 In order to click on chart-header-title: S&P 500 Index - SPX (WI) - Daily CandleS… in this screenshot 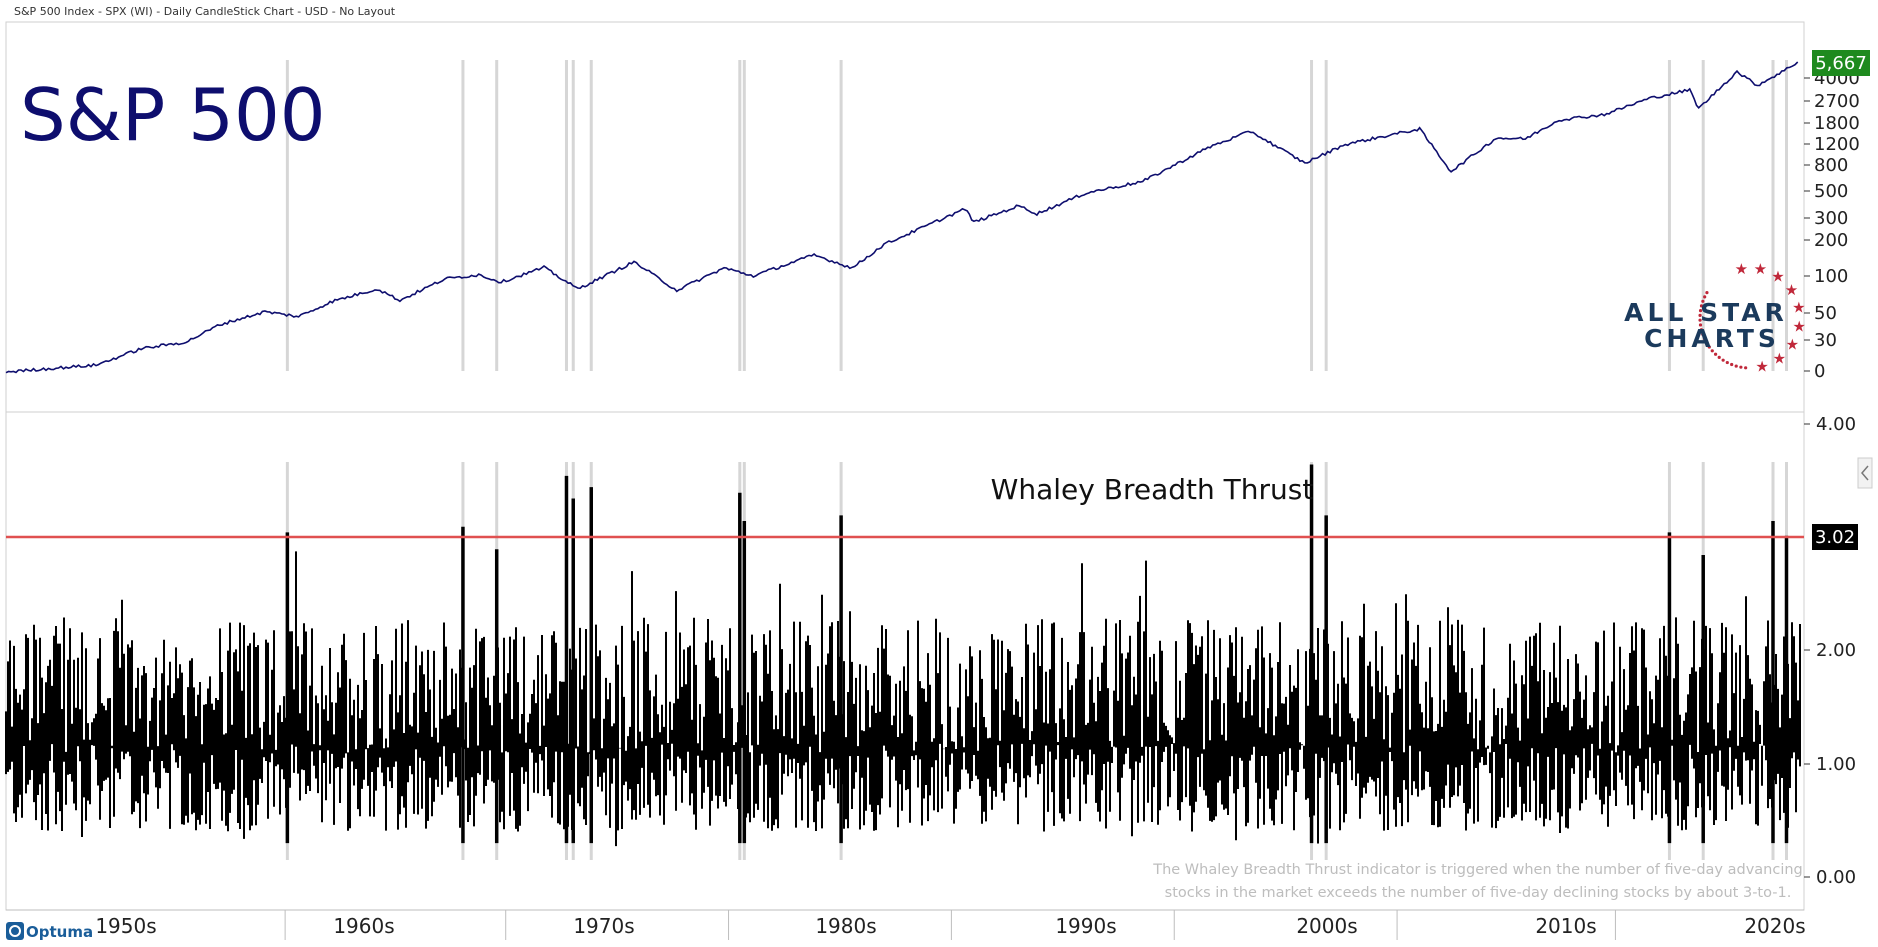, I will do `click(205, 11)`.